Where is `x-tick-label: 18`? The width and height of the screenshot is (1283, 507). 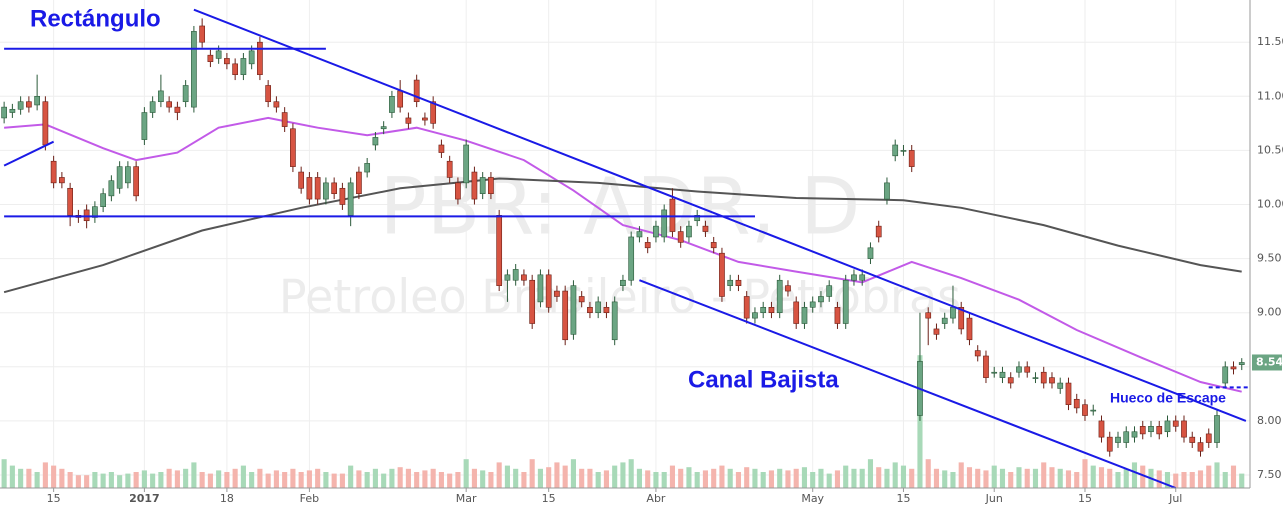
x-tick-label: 18 is located at coordinates (227, 498).